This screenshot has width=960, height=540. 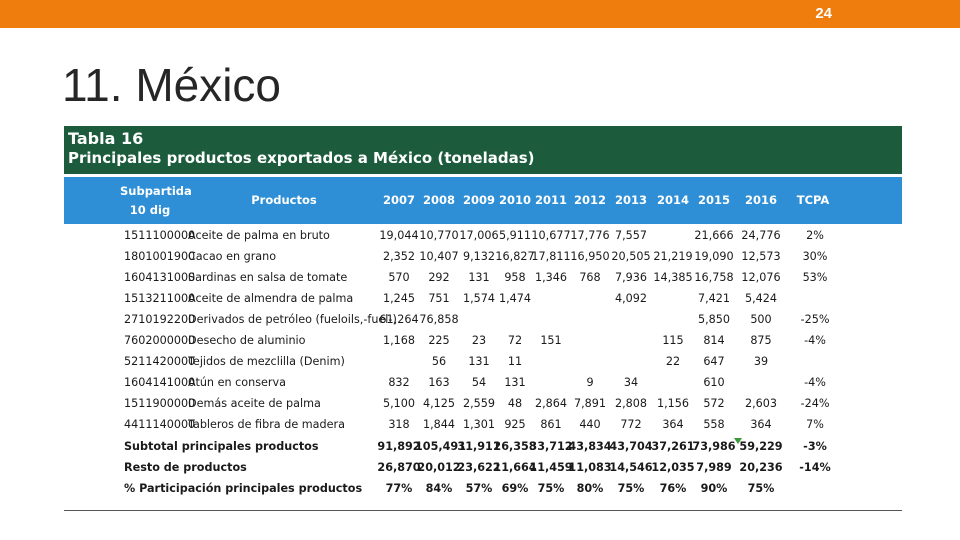 What do you see at coordinates (590, 277) in the screenshot?
I see `value-cell: 768` at bounding box center [590, 277].